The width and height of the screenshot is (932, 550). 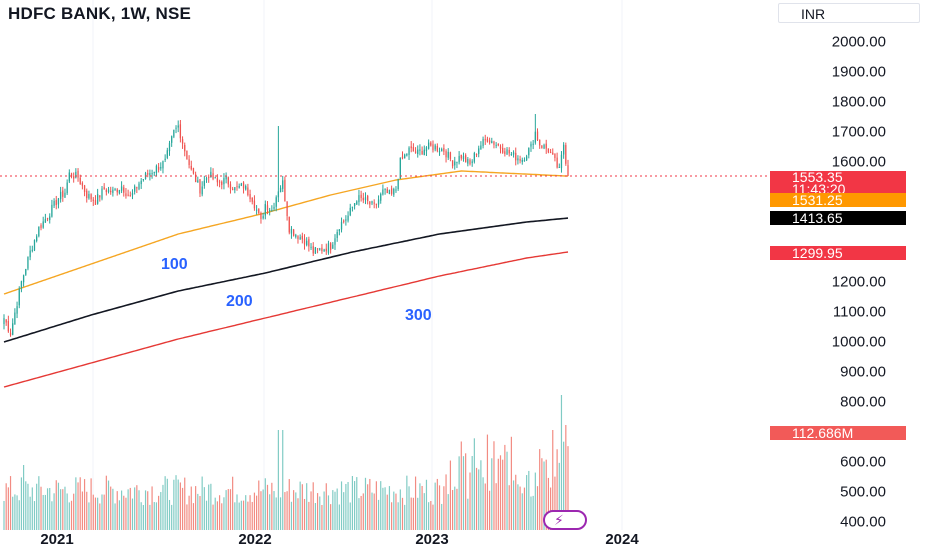 I want to click on currency-selector: INR, so click(x=849, y=13).